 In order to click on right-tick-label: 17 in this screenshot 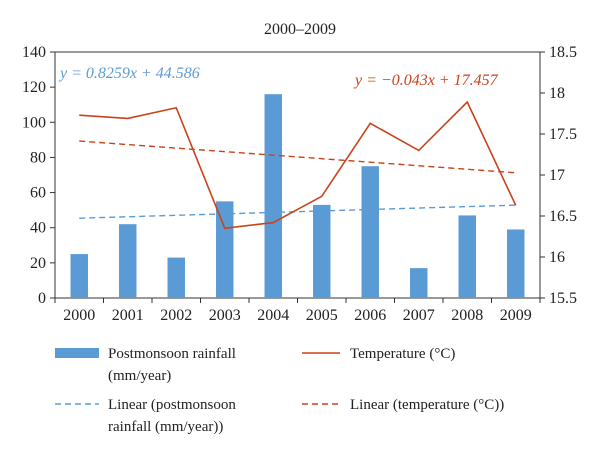, I will do `click(557, 175)`.